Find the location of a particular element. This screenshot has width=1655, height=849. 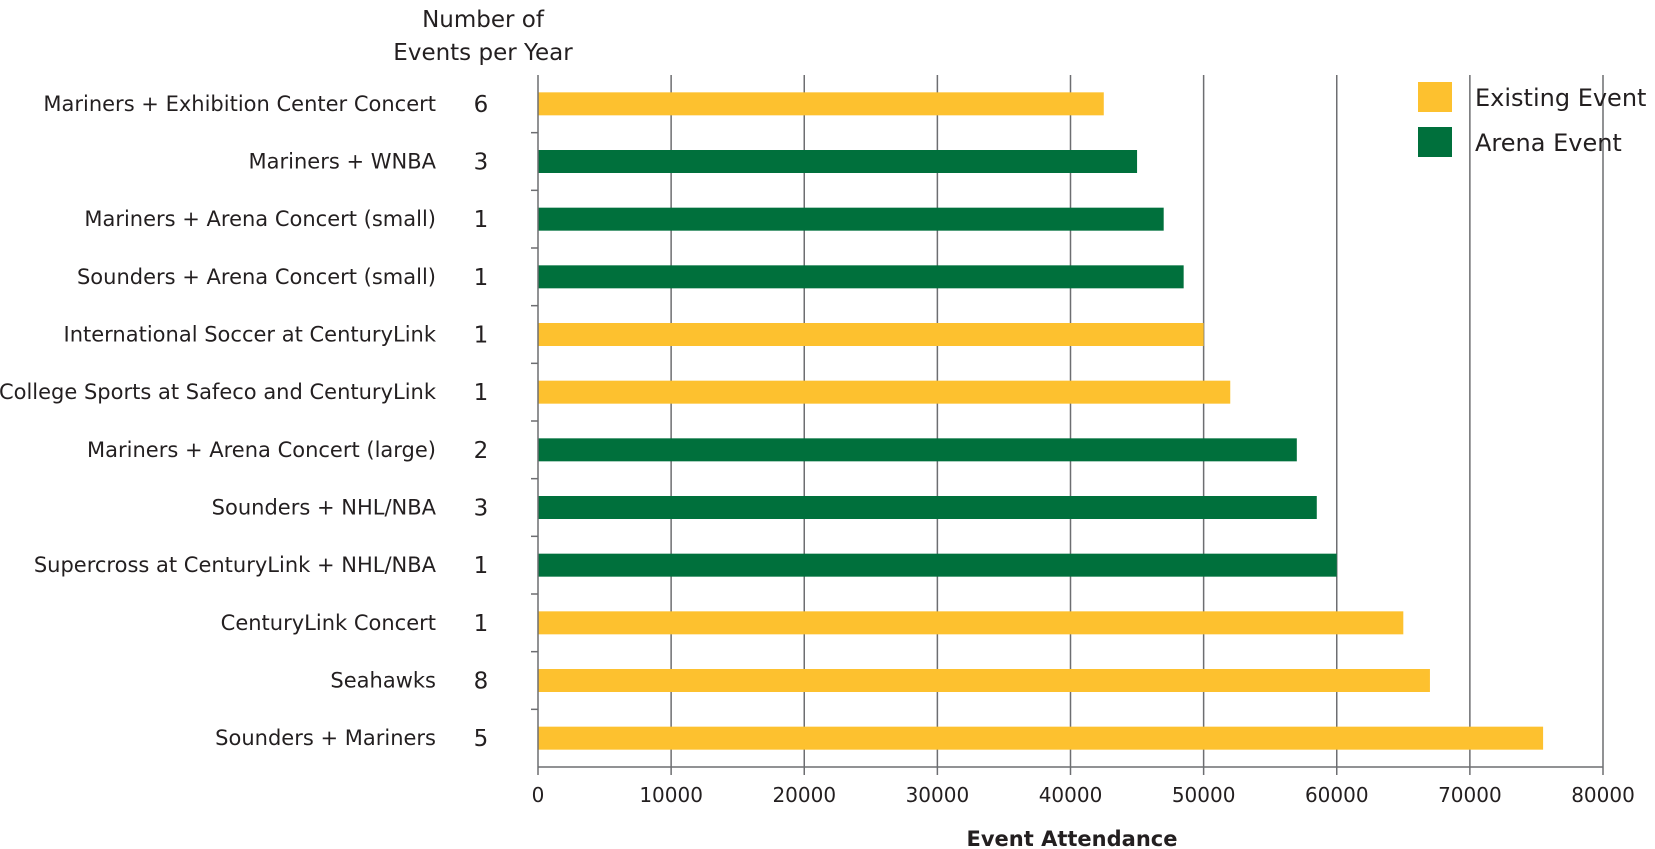

legend-swatch-existing is located at coordinates (1435, 97).